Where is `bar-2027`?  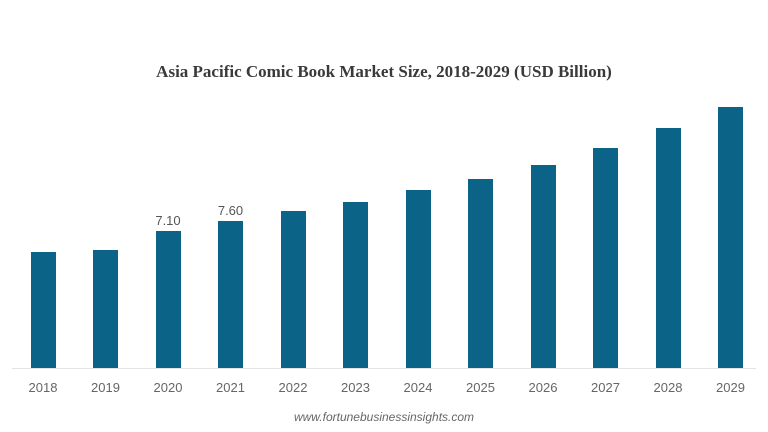
bar-2027 is located at coordinates (605, 258).